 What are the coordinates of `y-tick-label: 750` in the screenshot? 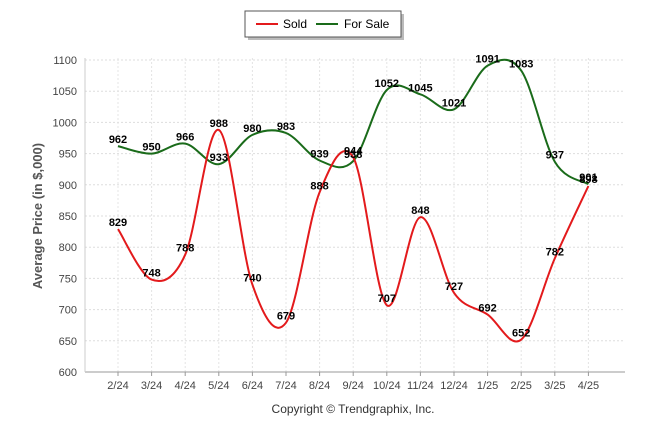 It's located at (68, 279).